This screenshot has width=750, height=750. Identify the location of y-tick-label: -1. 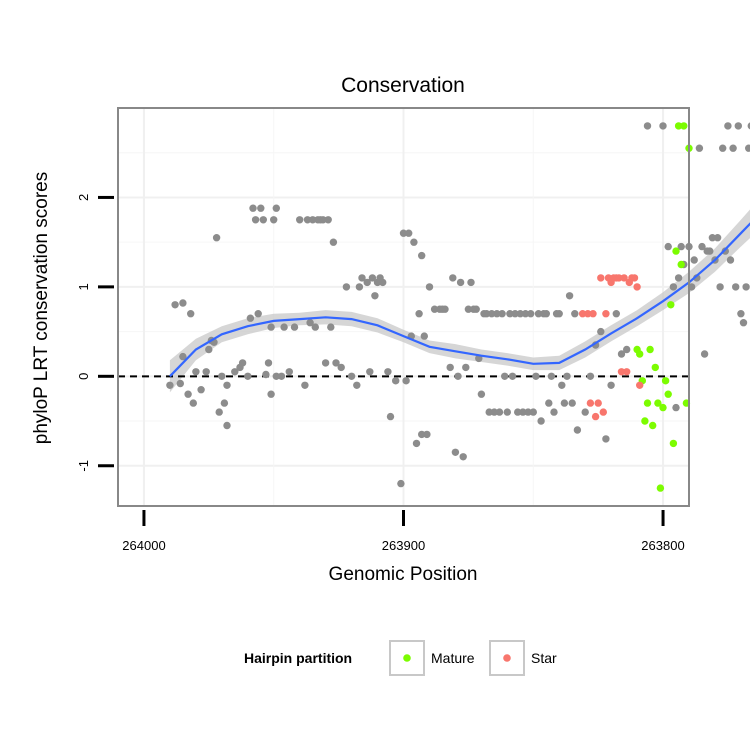
(83, 466).